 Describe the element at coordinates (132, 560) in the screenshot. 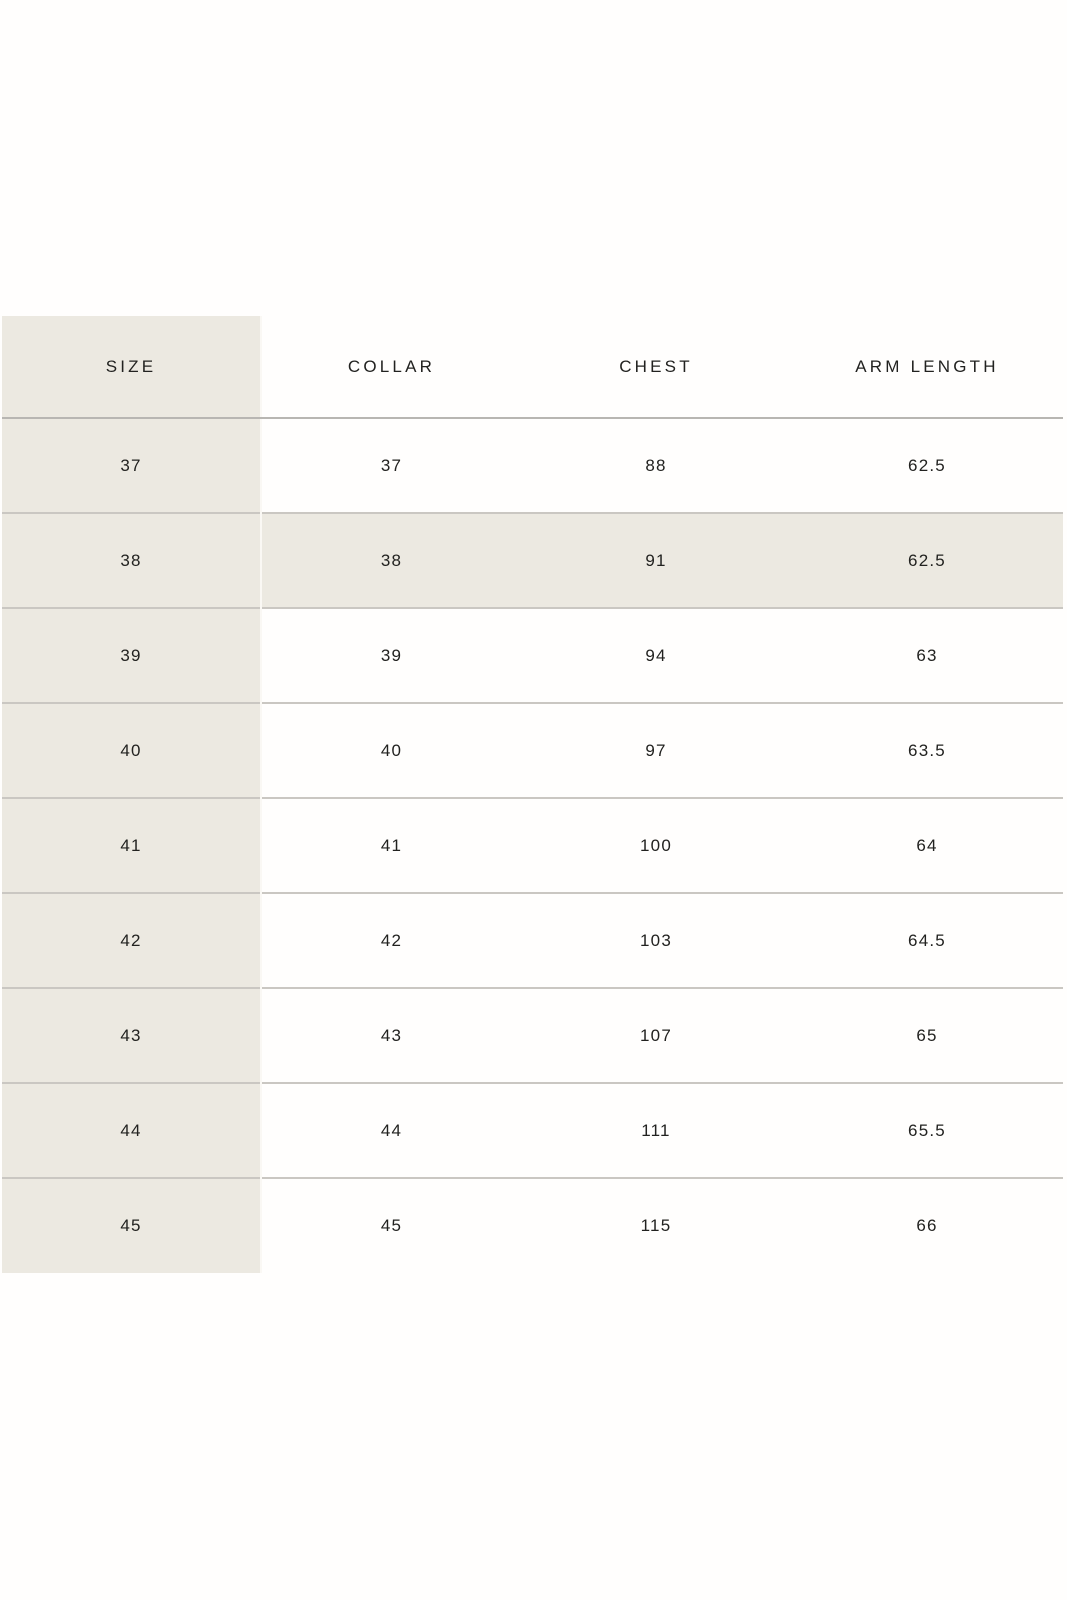

I see `size-cell: 38` at that location.